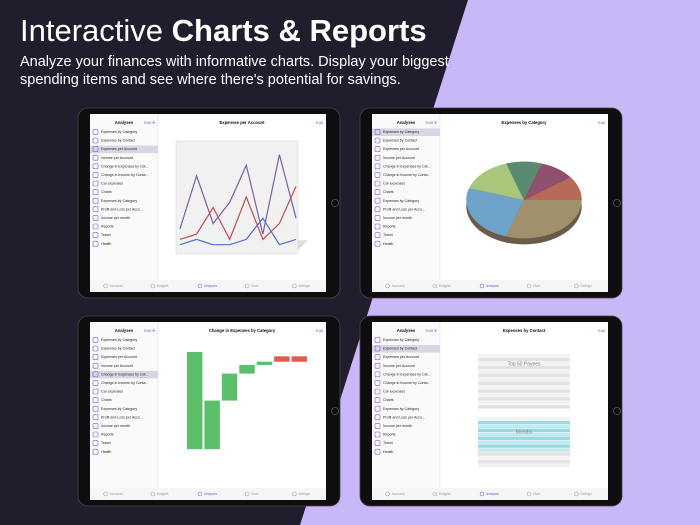 The width and height of the screenshot is (700, 525). I want to click on tab-bar, so click(490, 286).